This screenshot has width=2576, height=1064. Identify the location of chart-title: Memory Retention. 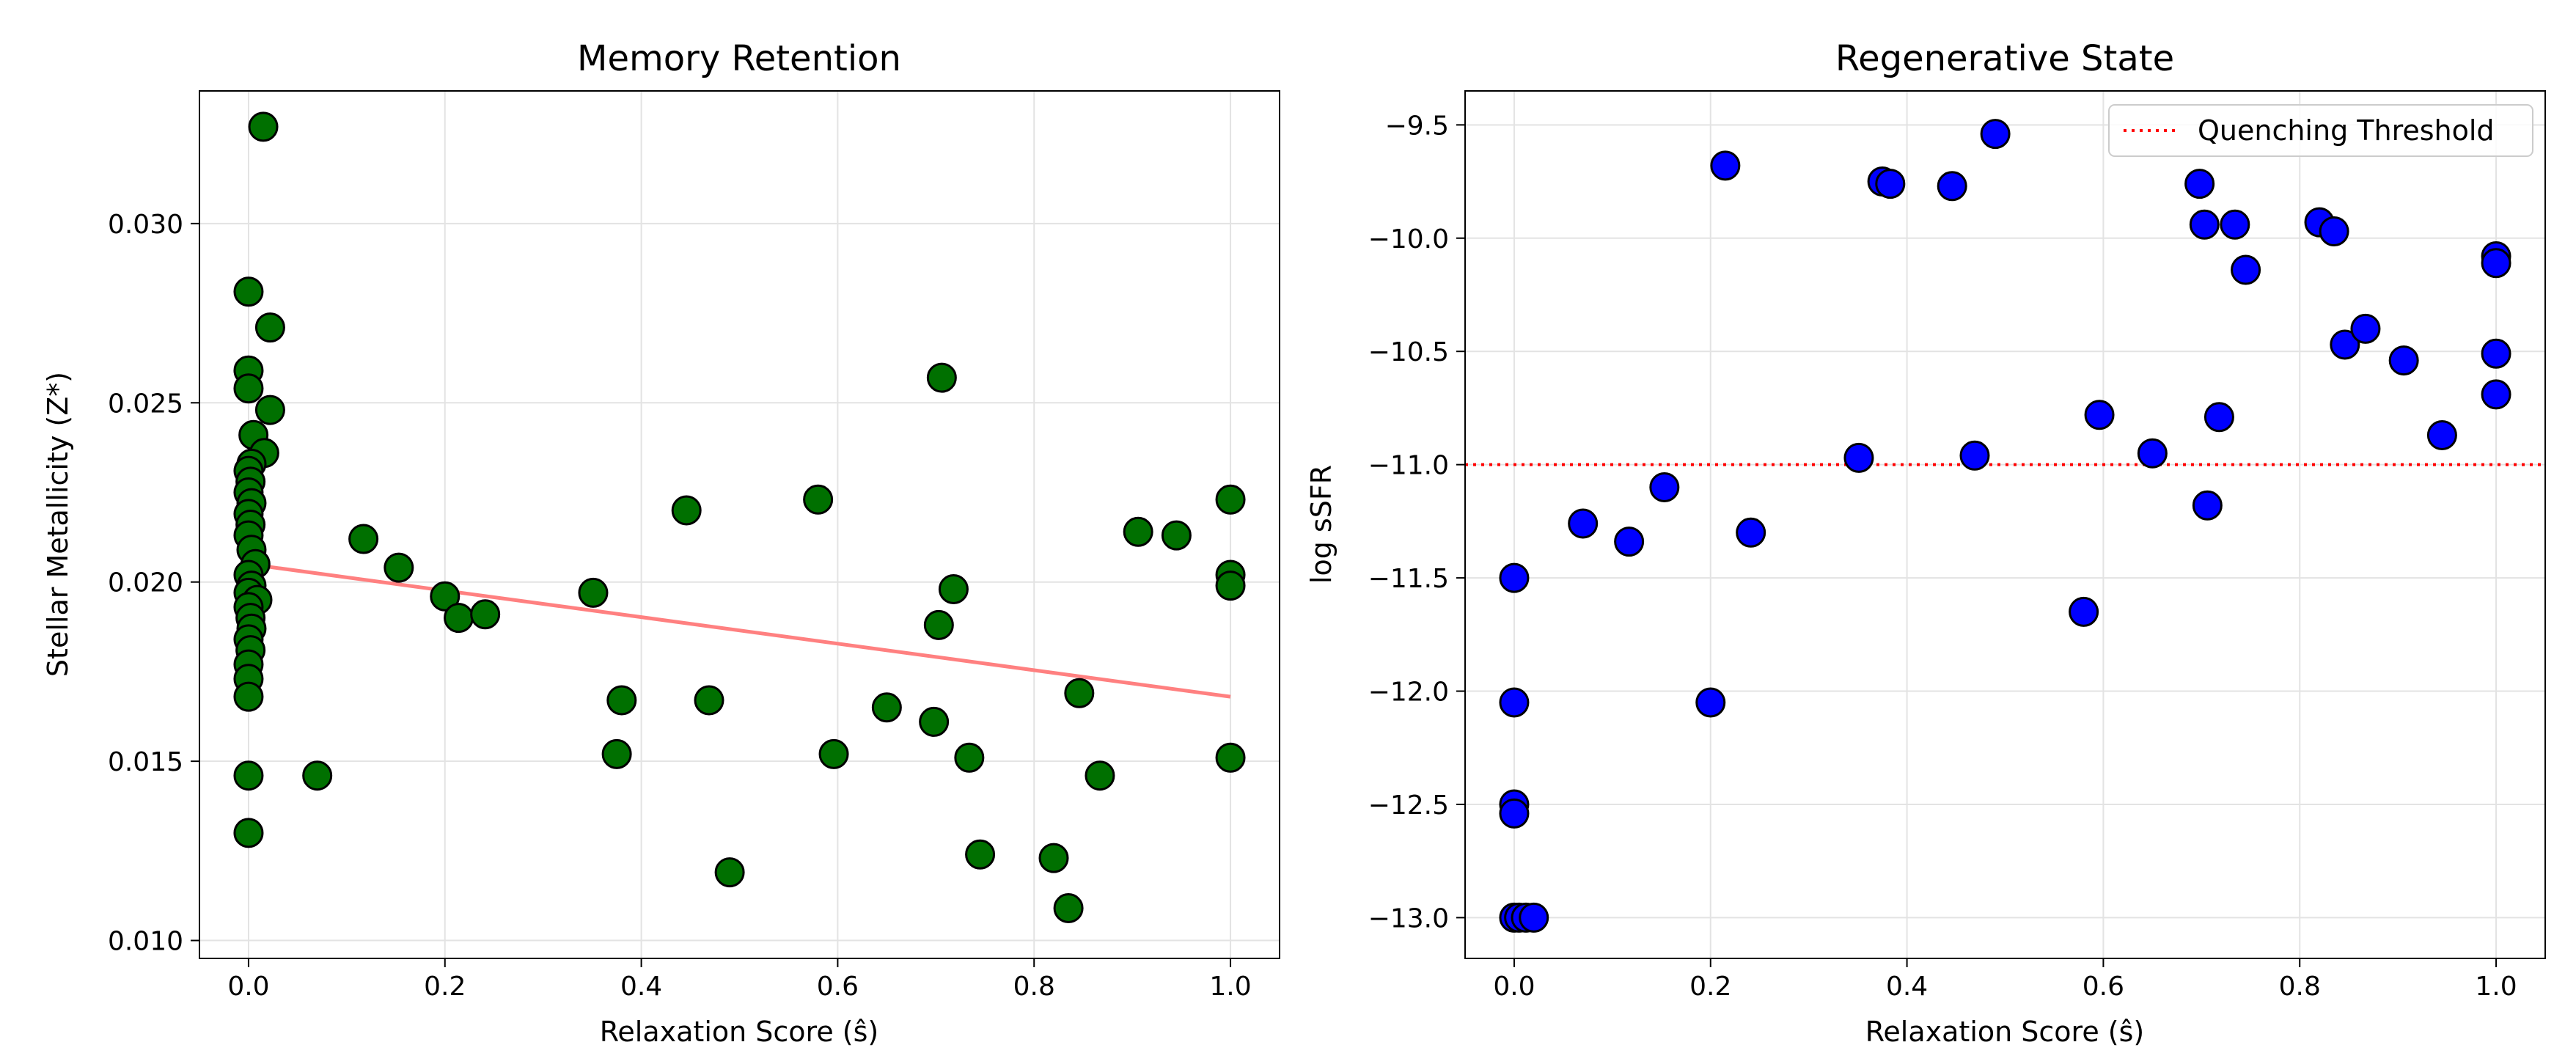
(739, 59).